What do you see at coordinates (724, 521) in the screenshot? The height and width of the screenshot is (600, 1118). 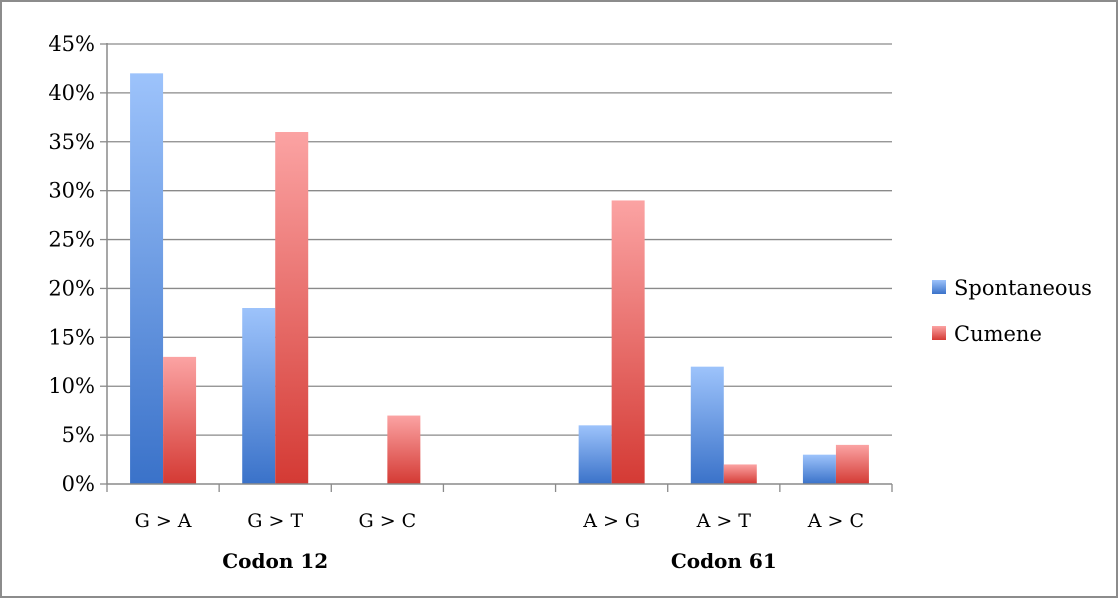 I see `x-category-label: A > T` at bounding box center [724, 521].